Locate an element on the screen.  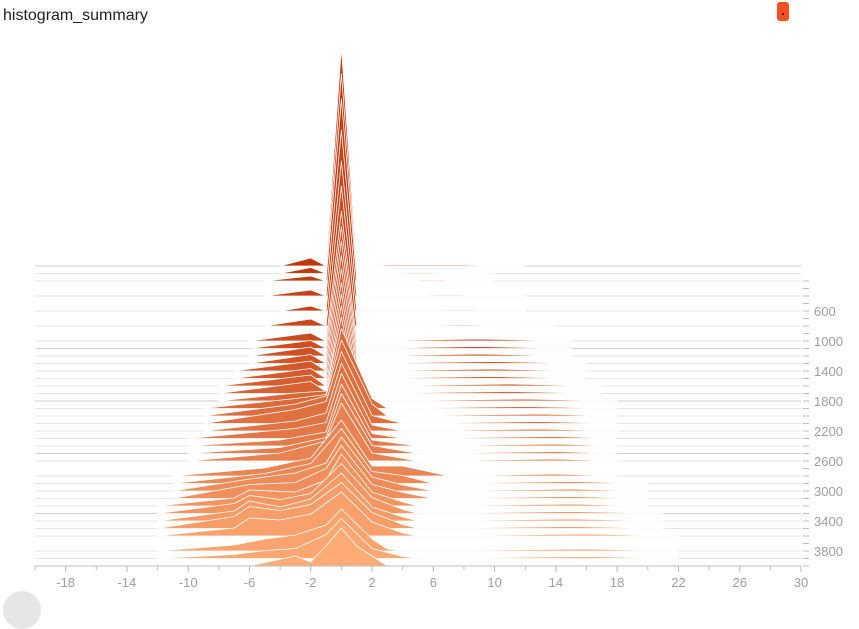
y-tick-label: 1400 is located at coordinates (828, 371).